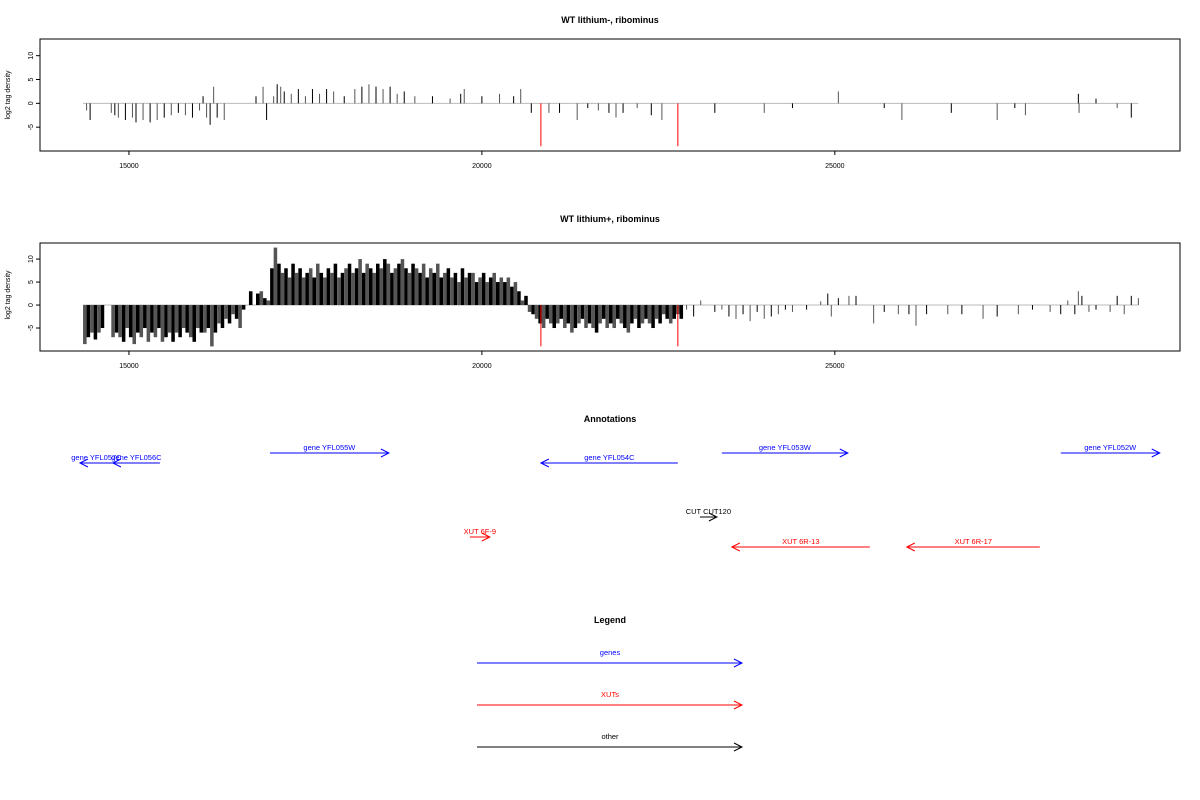 The width and height of the screenshot is (1200, 800). What do you see at coordinates (31, 127) in the screenshot?
I see `y-tick-label: -5` at bounding box center [31, 127].